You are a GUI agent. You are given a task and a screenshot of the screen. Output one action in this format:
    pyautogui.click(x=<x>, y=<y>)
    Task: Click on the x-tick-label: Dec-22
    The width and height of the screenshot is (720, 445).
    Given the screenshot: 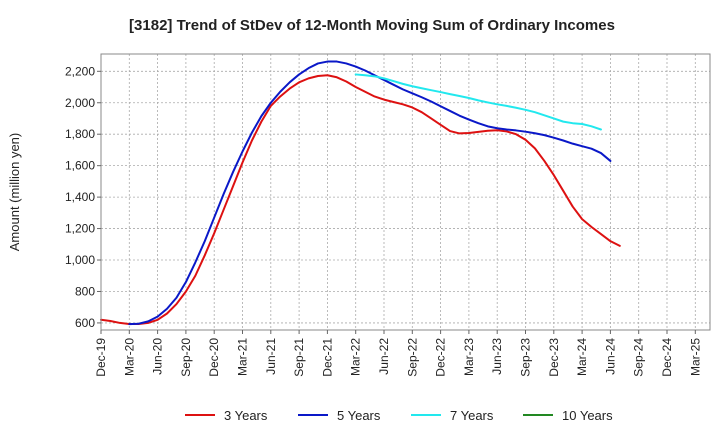 What is the action you would take?
    pyautogui.click(x=441, y=357)
    